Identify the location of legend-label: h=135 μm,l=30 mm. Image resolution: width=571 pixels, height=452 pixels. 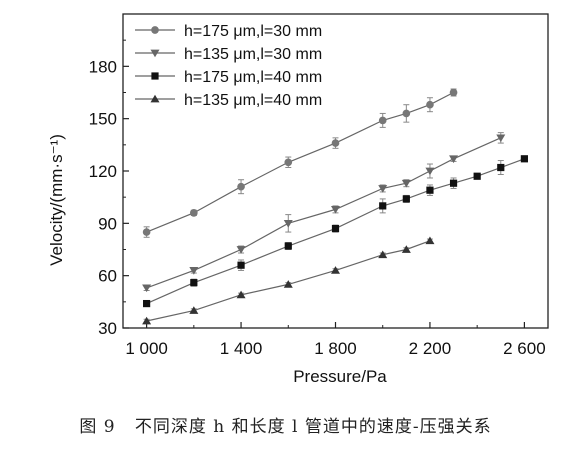
(253, 54).